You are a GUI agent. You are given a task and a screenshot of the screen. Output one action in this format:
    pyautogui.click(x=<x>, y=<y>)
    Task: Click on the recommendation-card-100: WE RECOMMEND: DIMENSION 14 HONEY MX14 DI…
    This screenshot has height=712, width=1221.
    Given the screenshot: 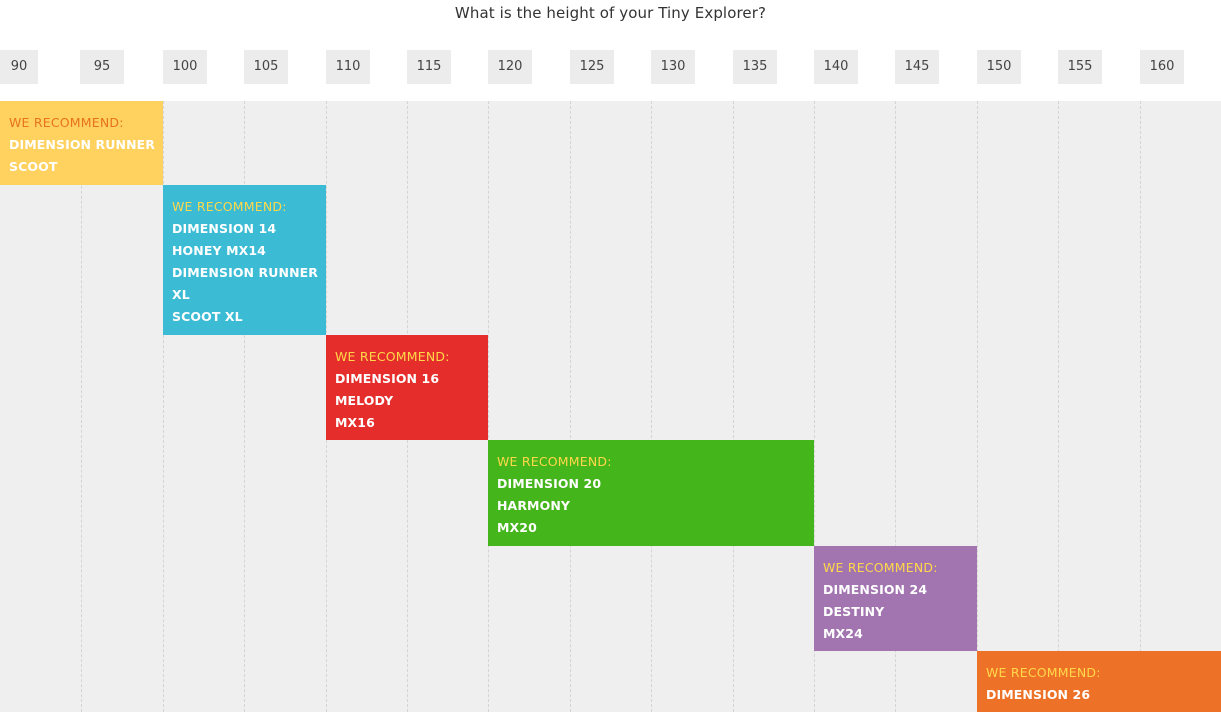 What is the action you would take?
    pyautogui.click(x=244, y=260)
    